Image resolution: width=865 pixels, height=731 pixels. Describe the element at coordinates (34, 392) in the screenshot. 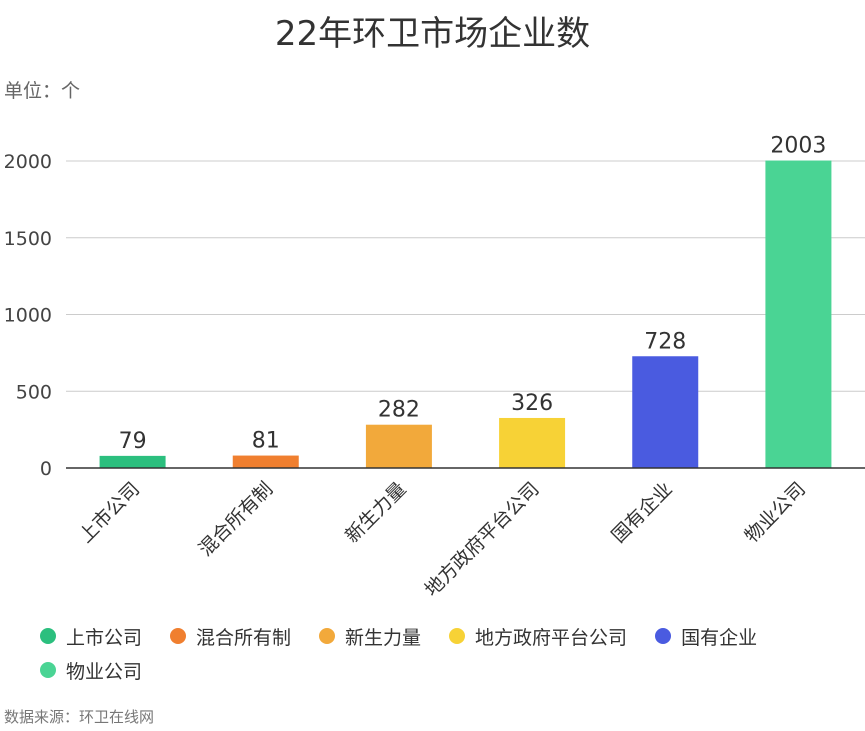

I see `y-tick-label: 500` at that location.